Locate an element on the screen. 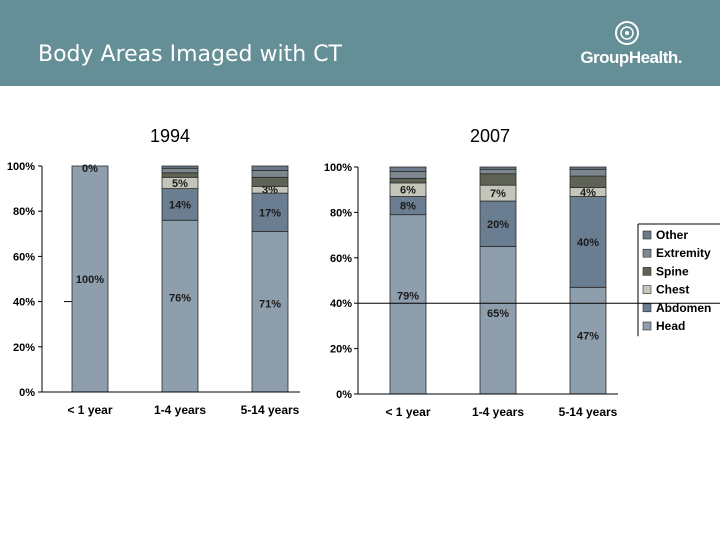  legend-label-spine: Spine is located at coordinates (672, 271).